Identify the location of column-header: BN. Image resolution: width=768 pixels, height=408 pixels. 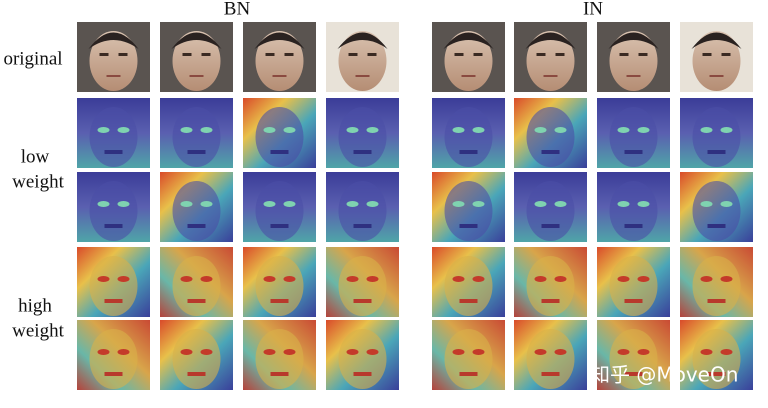
(237, 9).